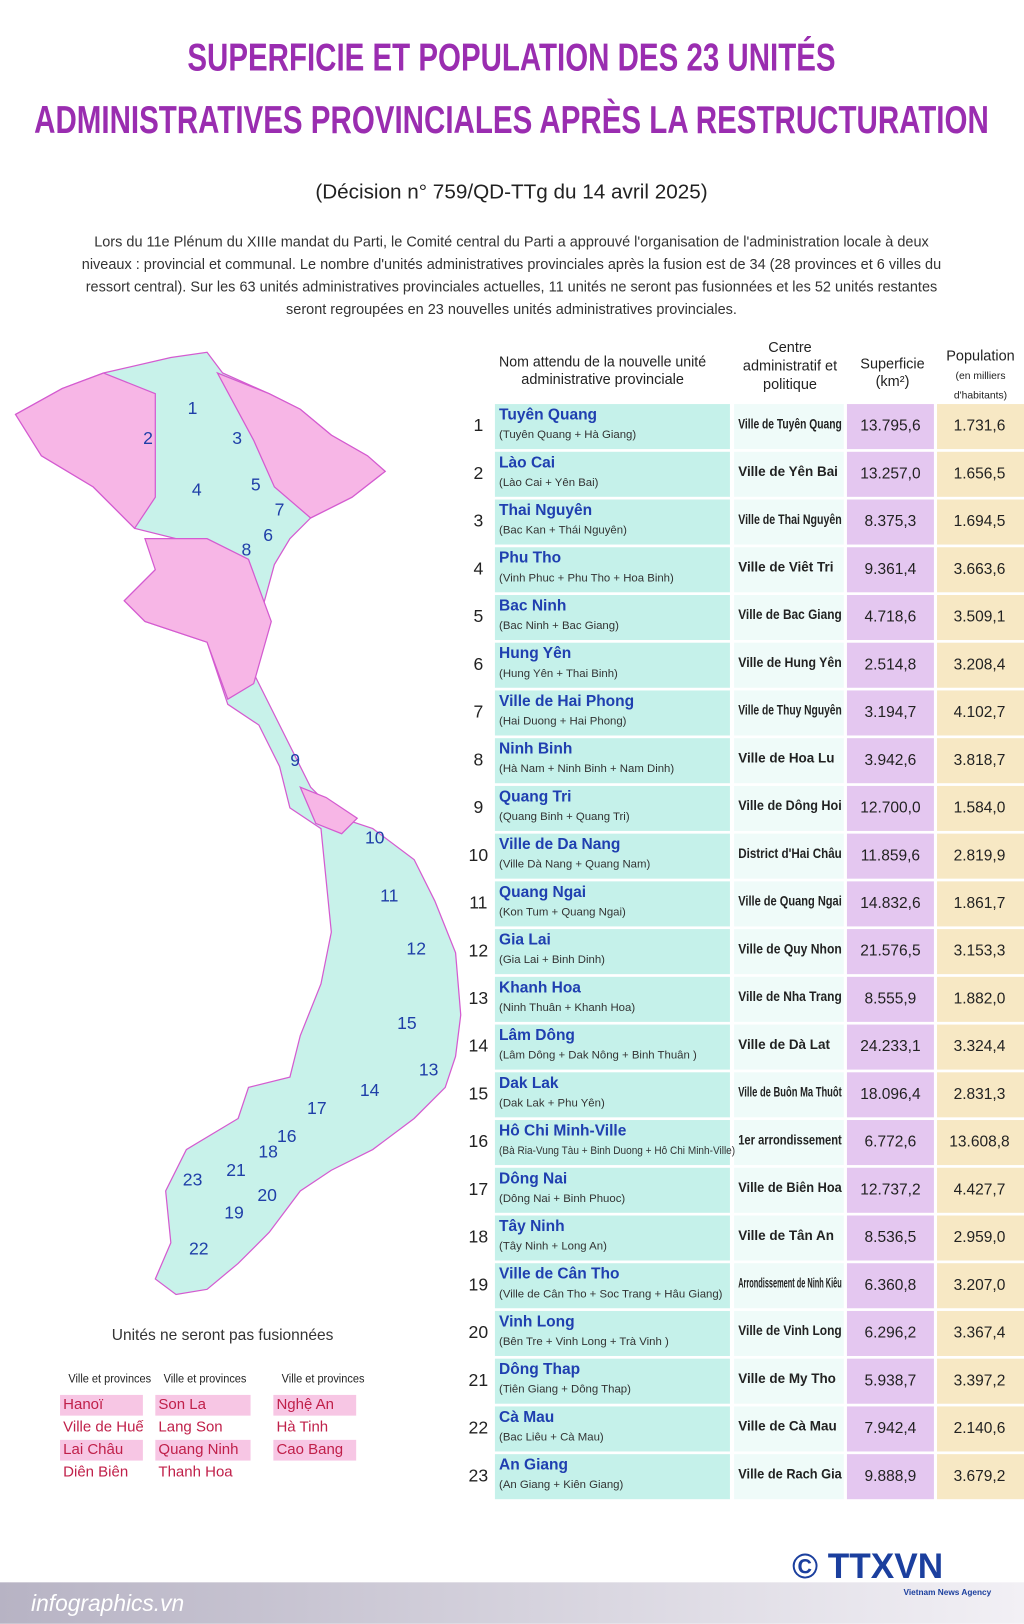 This screenshot has height=1624, width=1024. What do you see at coordinates (93, 1449) in the screenshot?
I see `legend-item: Lai Châu` at bounding box center [93, 1449].